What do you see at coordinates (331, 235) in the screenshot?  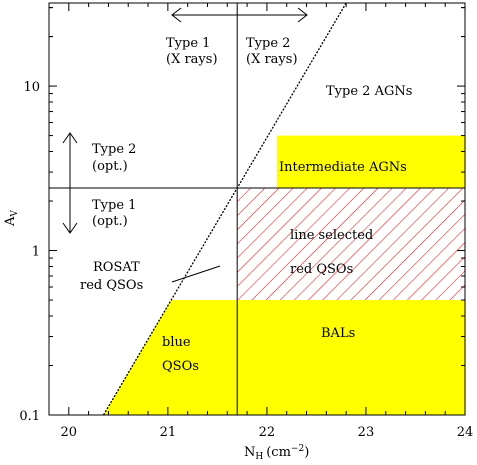 I see `line-selected-label: line selected` at bounding box center [331, 235].